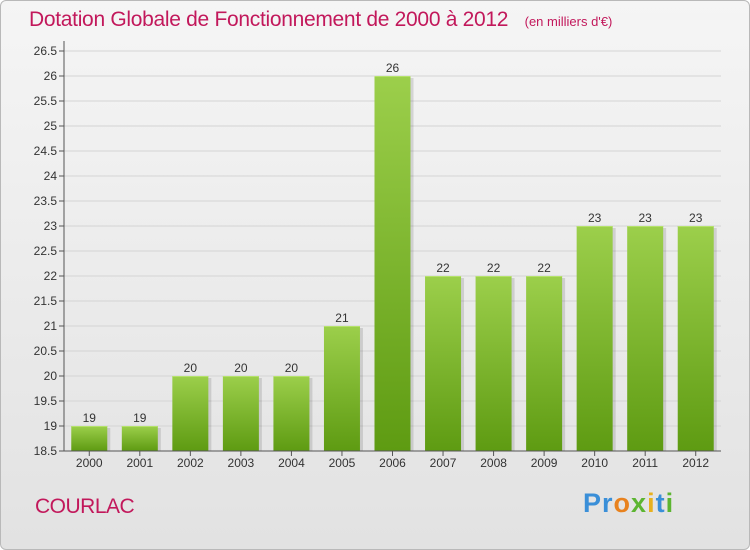 This screenshot has width=750, height=550. Describe the element at coordinates (639, 503) in the screenshot. I see `logo-letter: x` at that location.